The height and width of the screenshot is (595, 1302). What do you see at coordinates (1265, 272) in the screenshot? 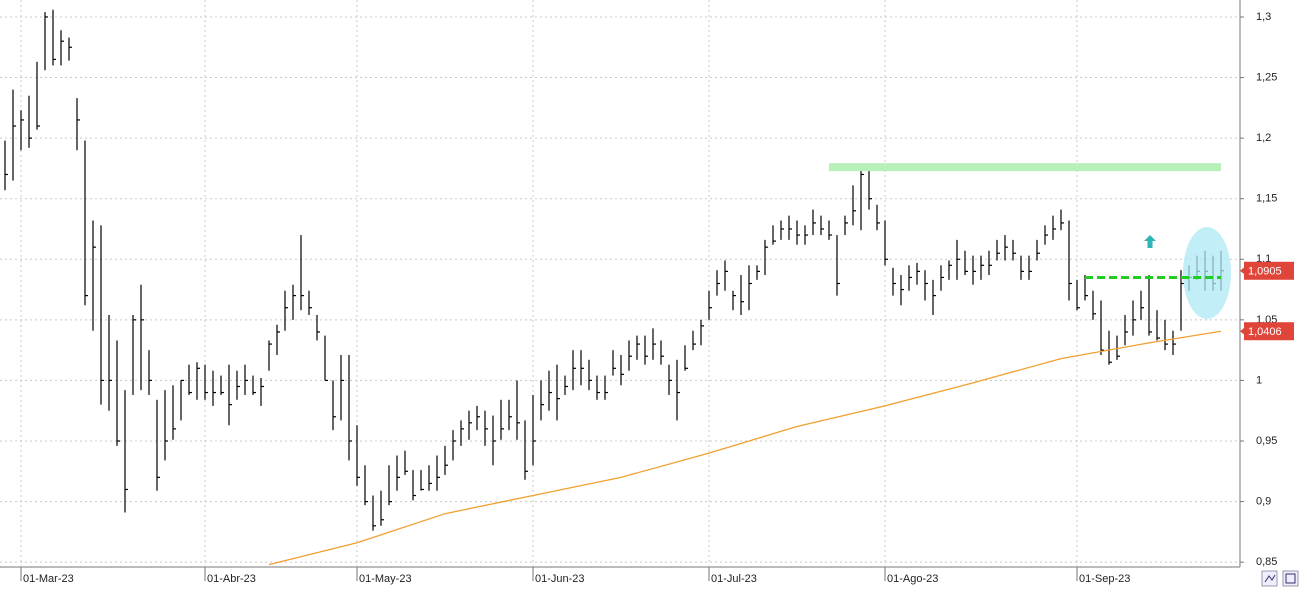
I see `price-label: 1,0905` at bounding box center [1265, 272].